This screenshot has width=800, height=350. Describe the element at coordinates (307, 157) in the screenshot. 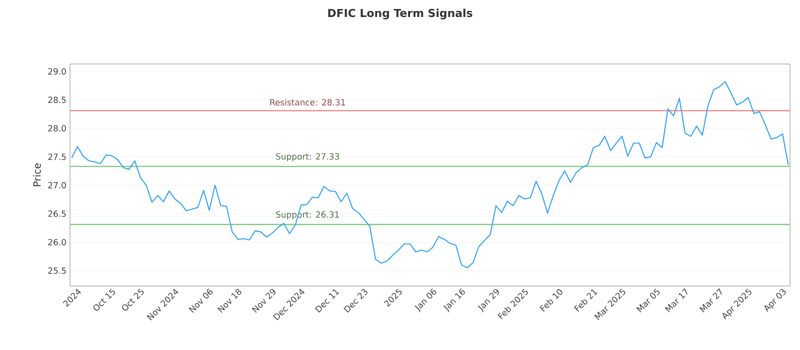

I see `ref-line-label: Support: 27.33` at that location.